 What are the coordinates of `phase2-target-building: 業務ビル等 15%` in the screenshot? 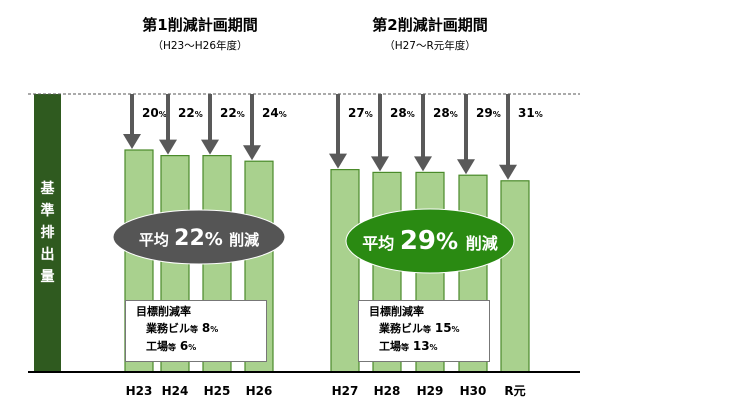 It's located at (434, 329).